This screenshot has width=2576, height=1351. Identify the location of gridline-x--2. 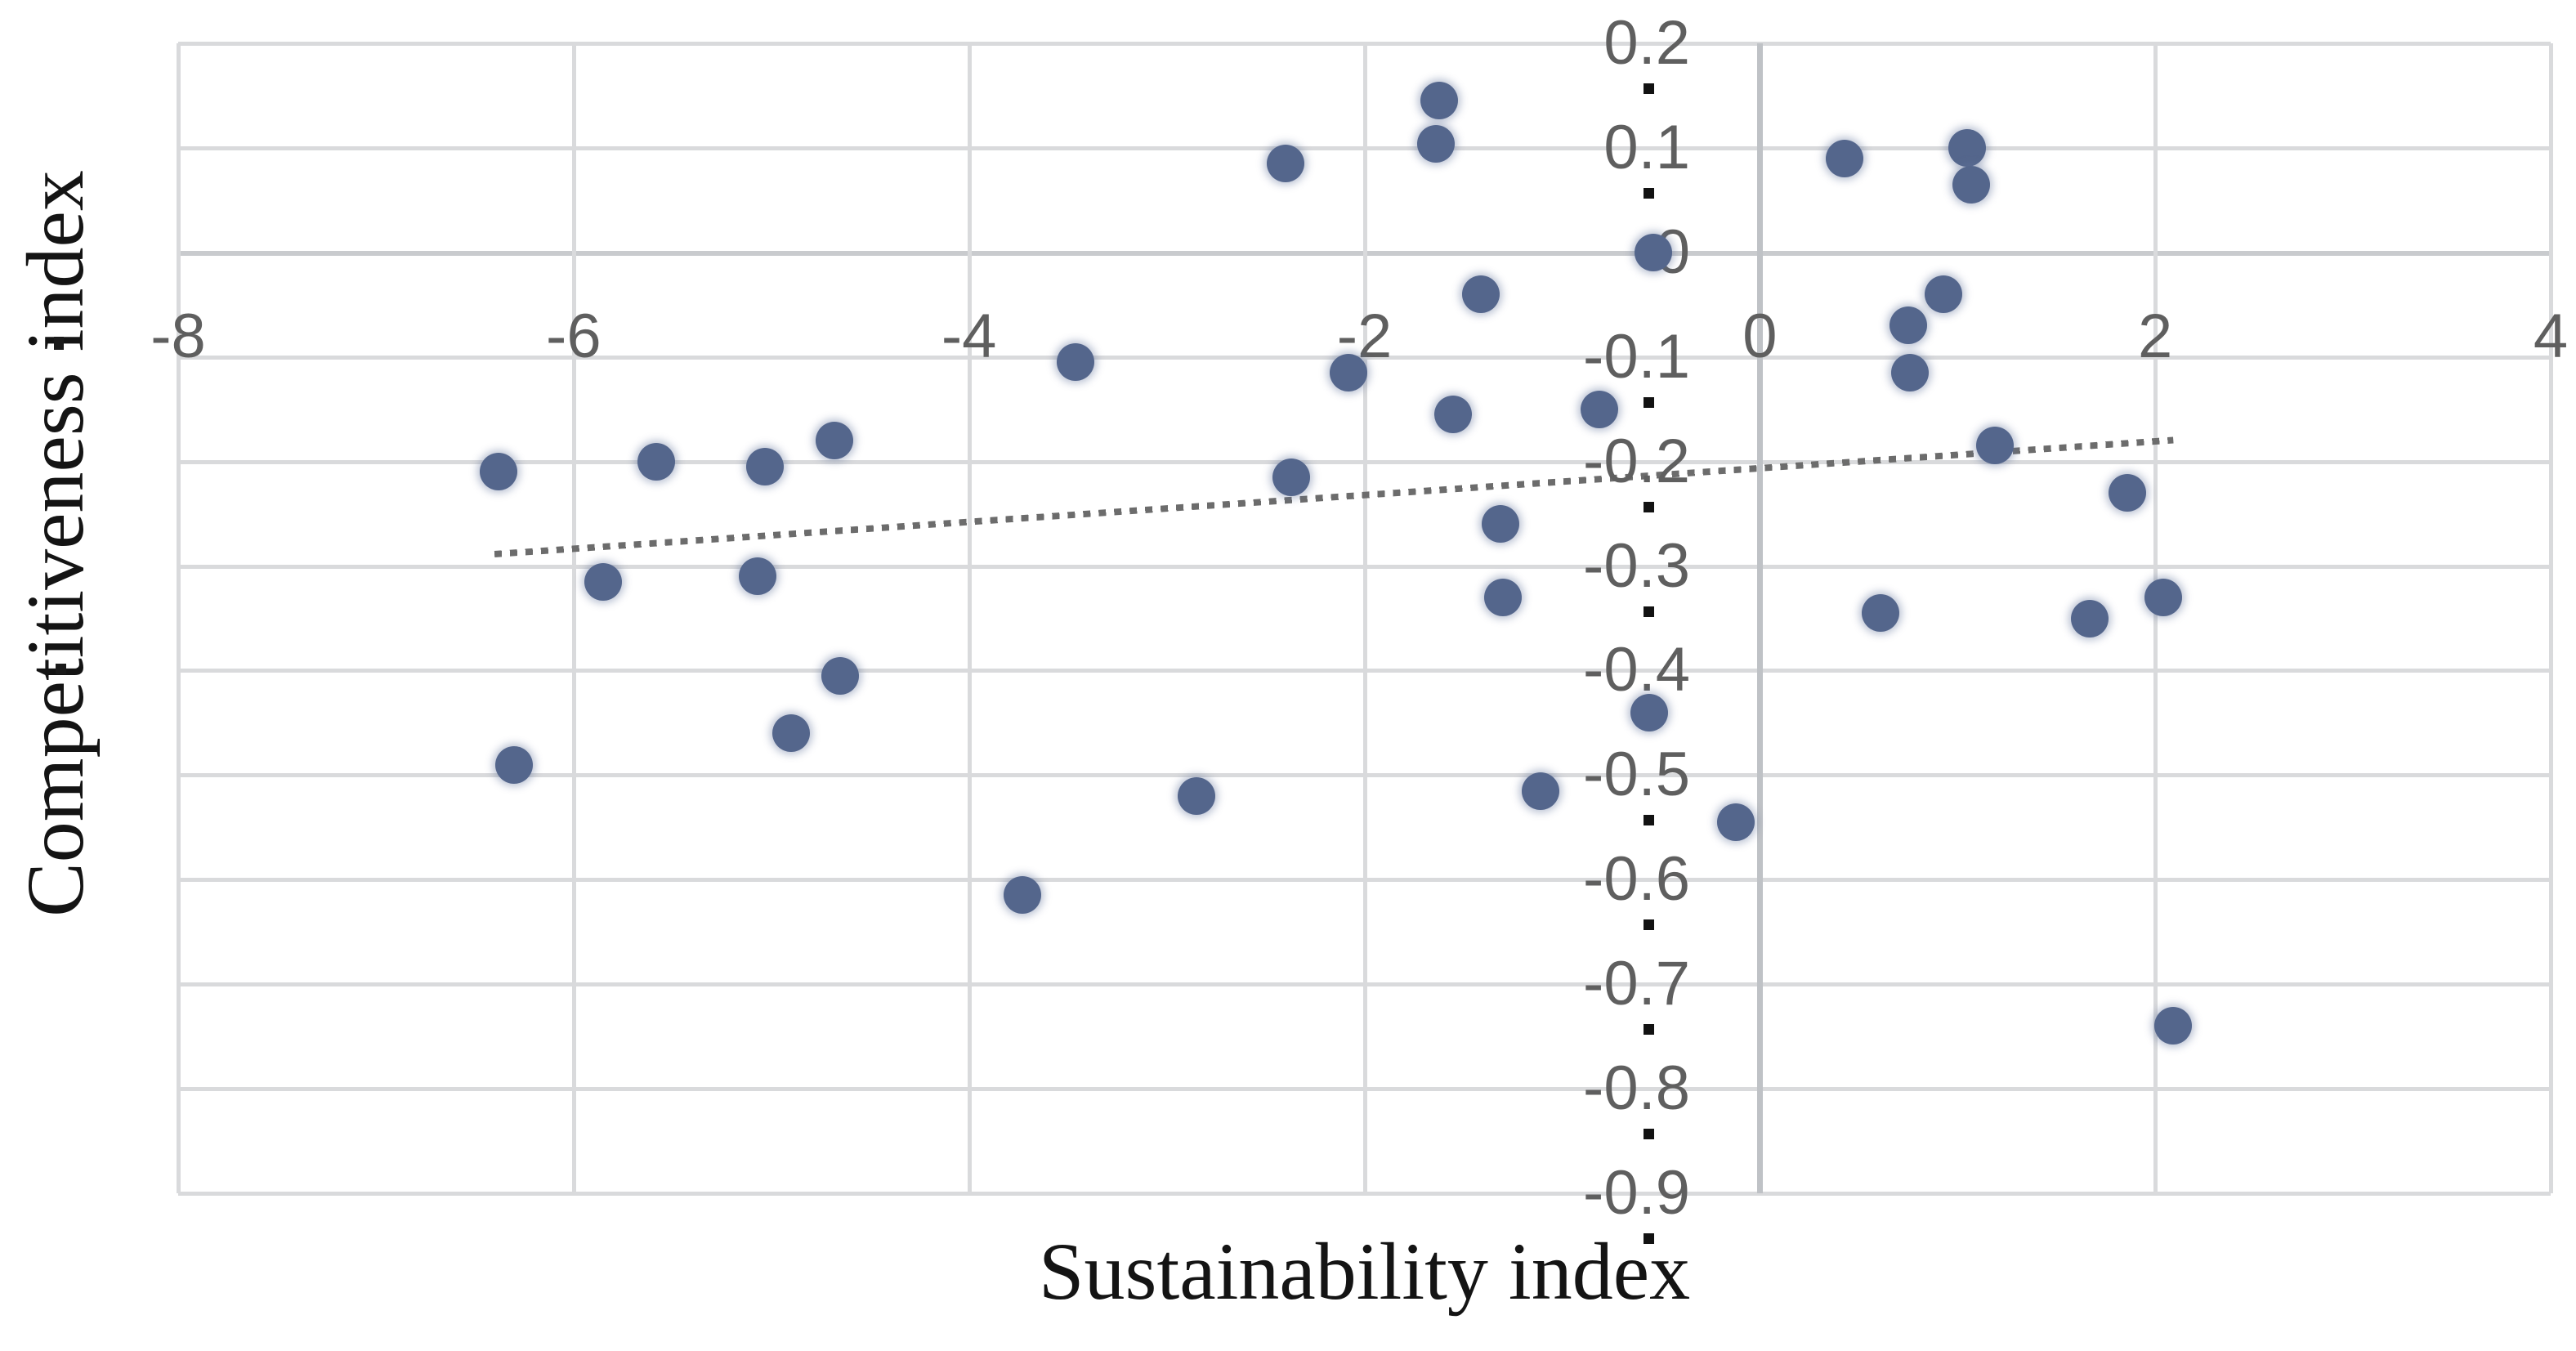
(1364, 618).